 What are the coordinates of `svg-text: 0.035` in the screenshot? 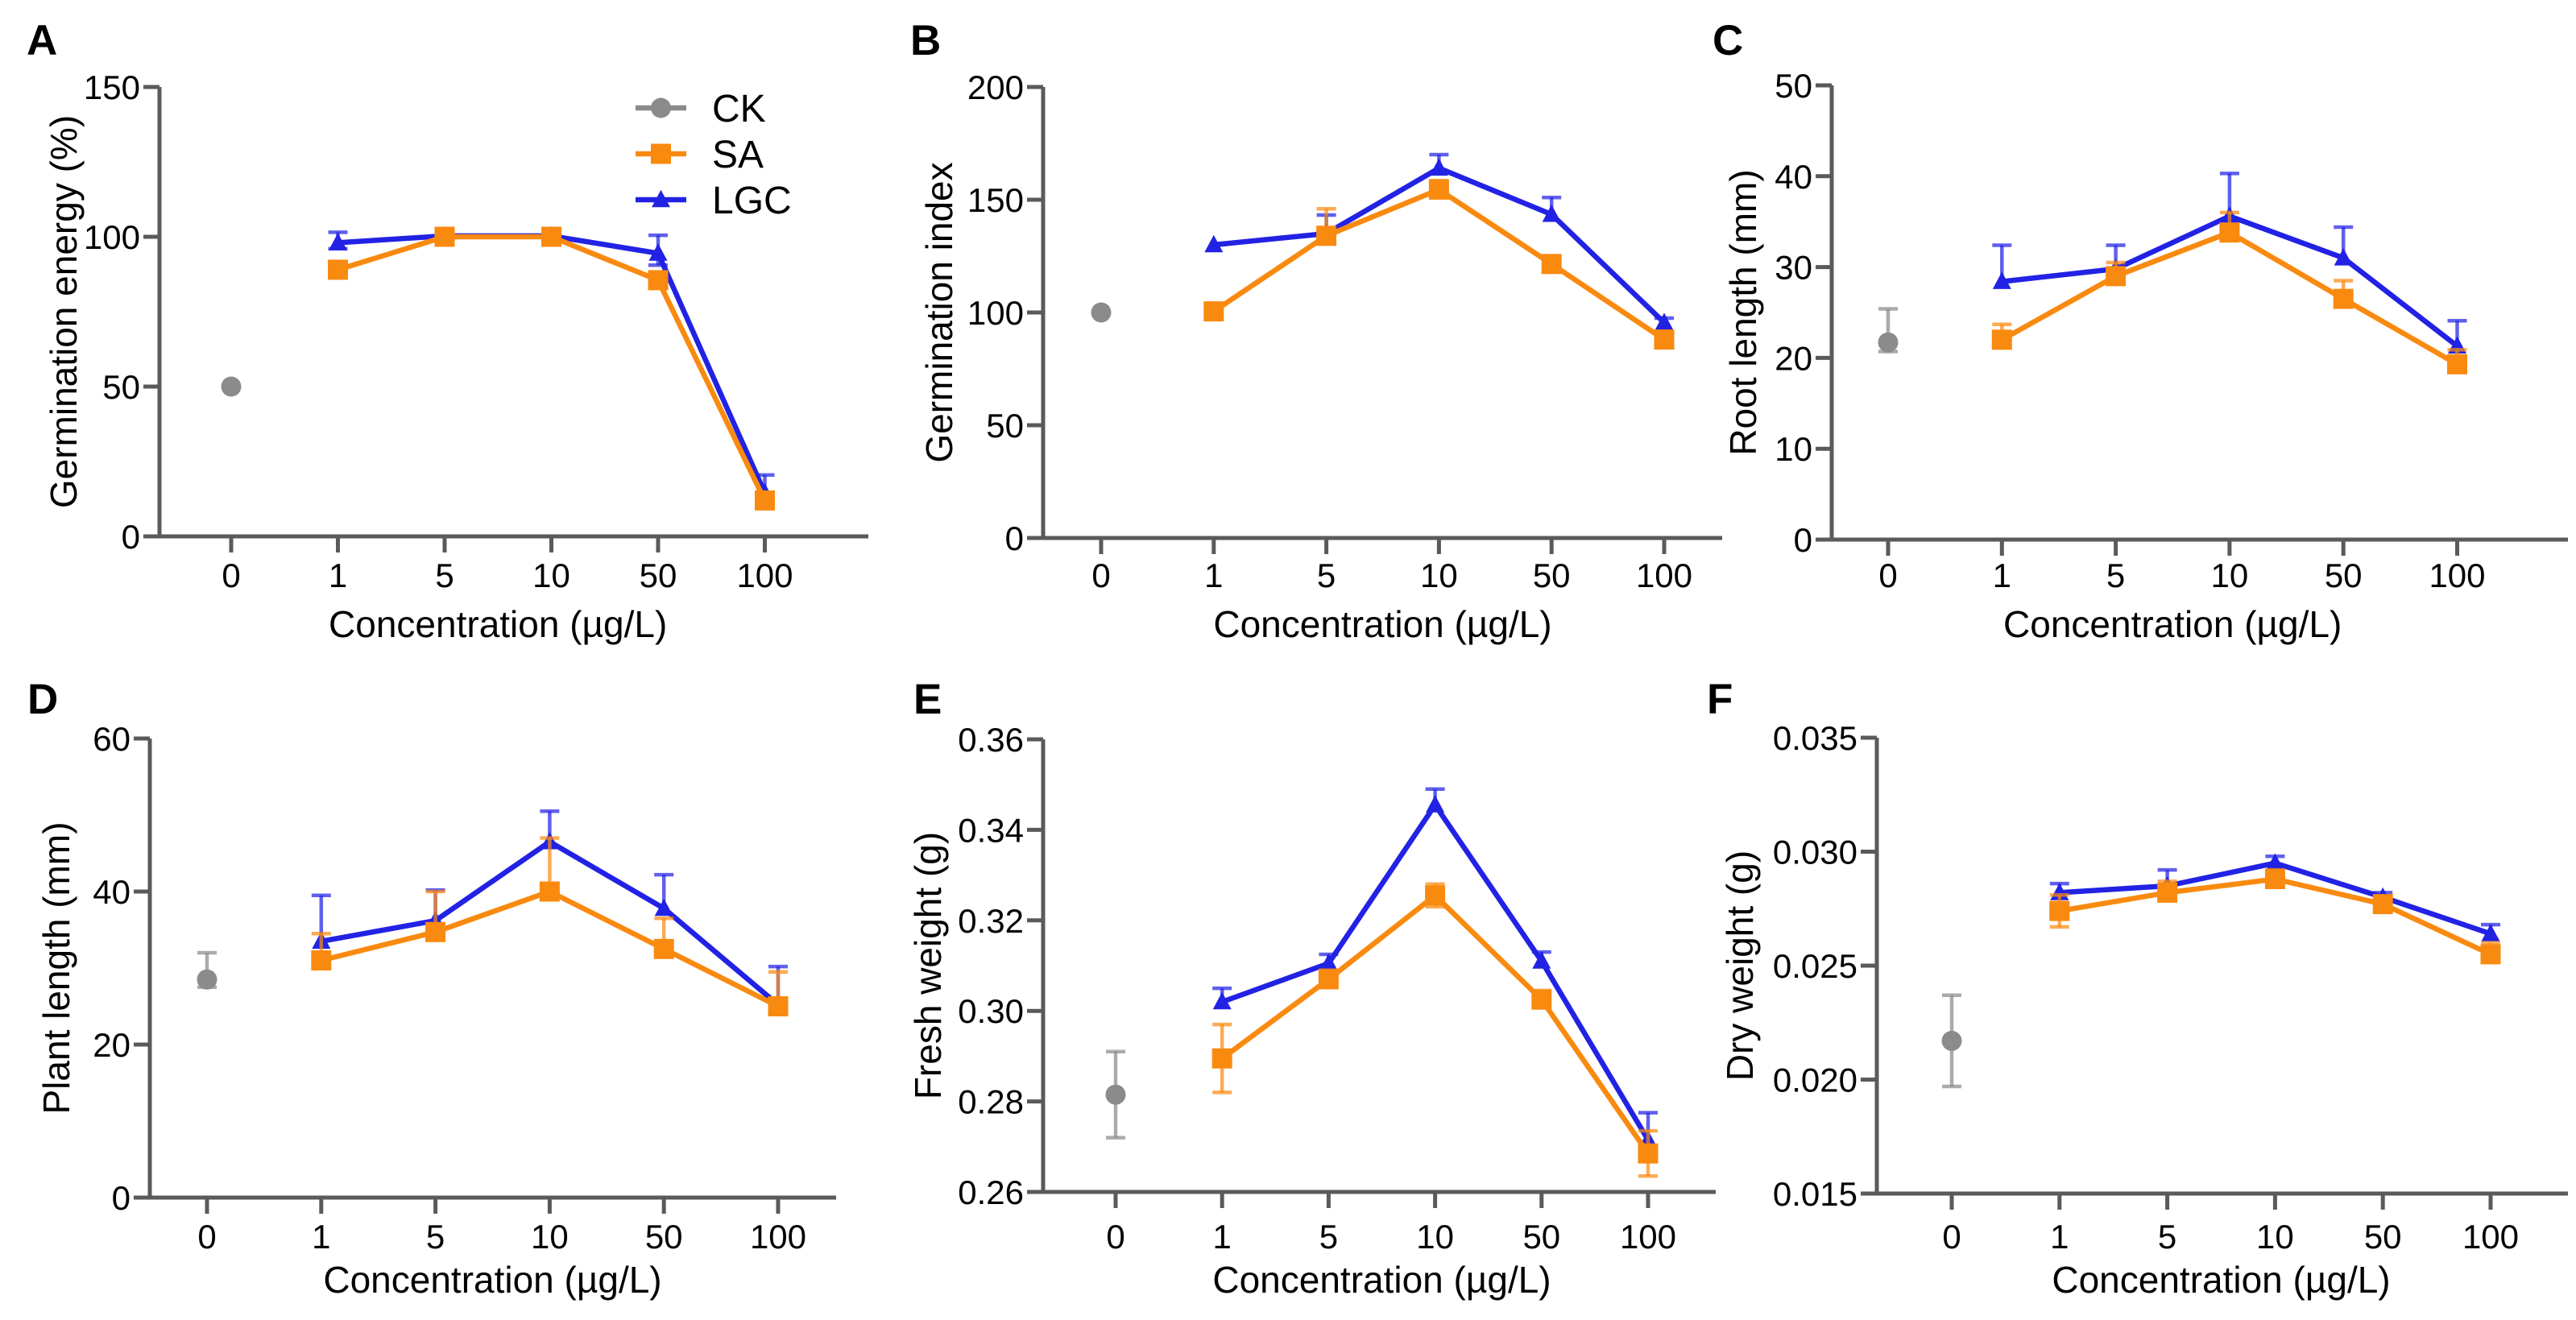 It's located at (1815, 738).